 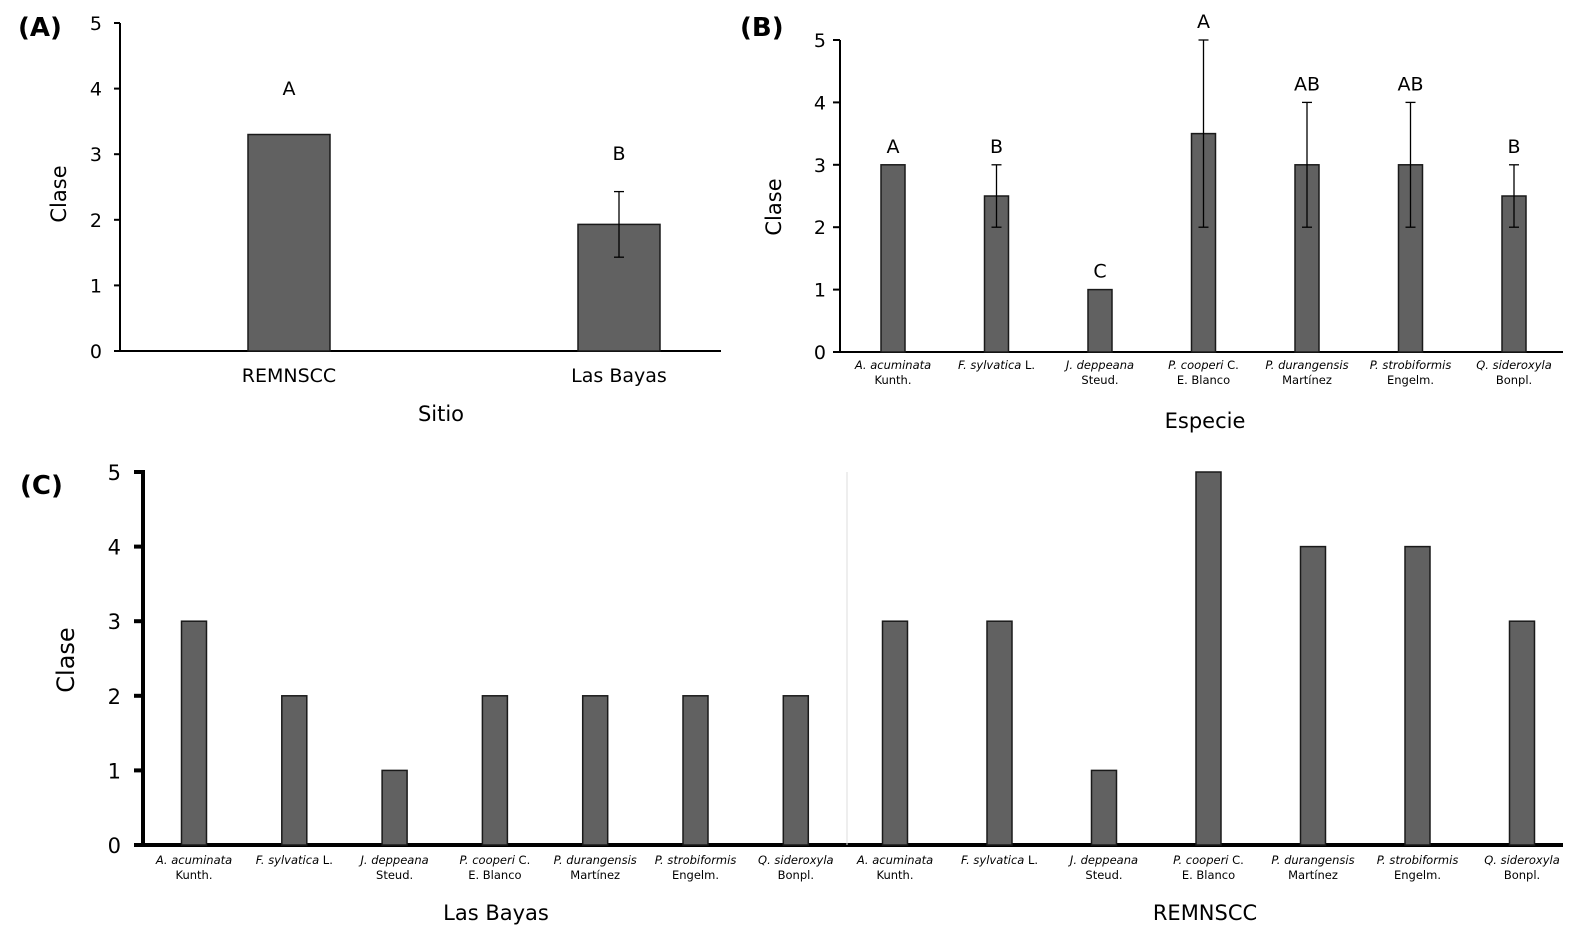 What do you see at coordinates (1203, 365) in the screenshot?
I see `panel-b-x-tick-label-species: P. cooperi C.` at bounding box center [1203, 365].